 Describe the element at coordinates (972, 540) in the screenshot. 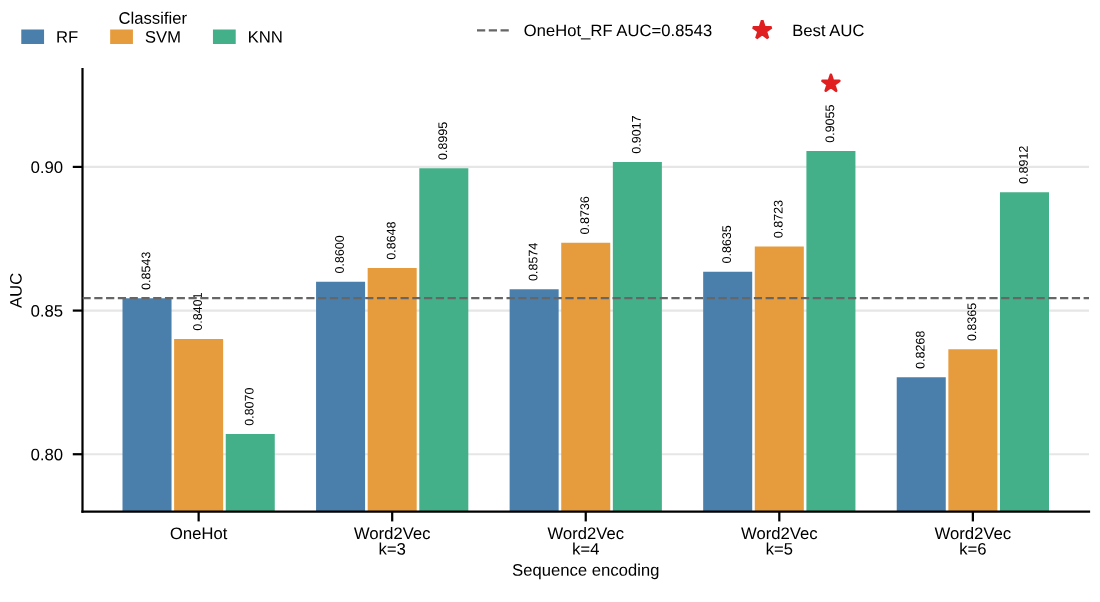

I see `x-tick-label: Word2Vec k=6` at that location.